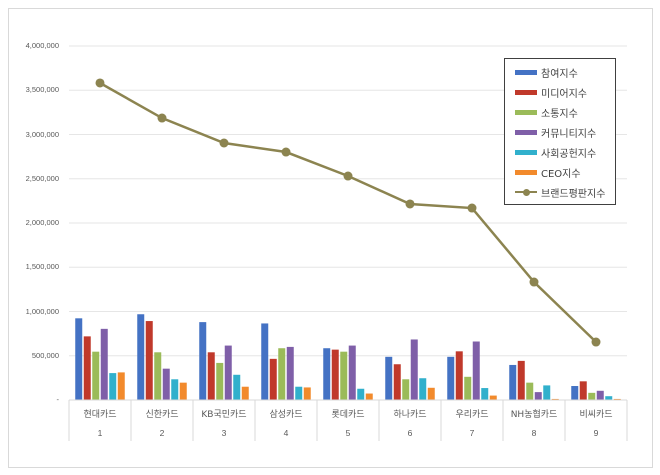  Describe the element at coordinates (348, 415) in the screenshot. I see `x-category-label: 롯데카드` at that location.